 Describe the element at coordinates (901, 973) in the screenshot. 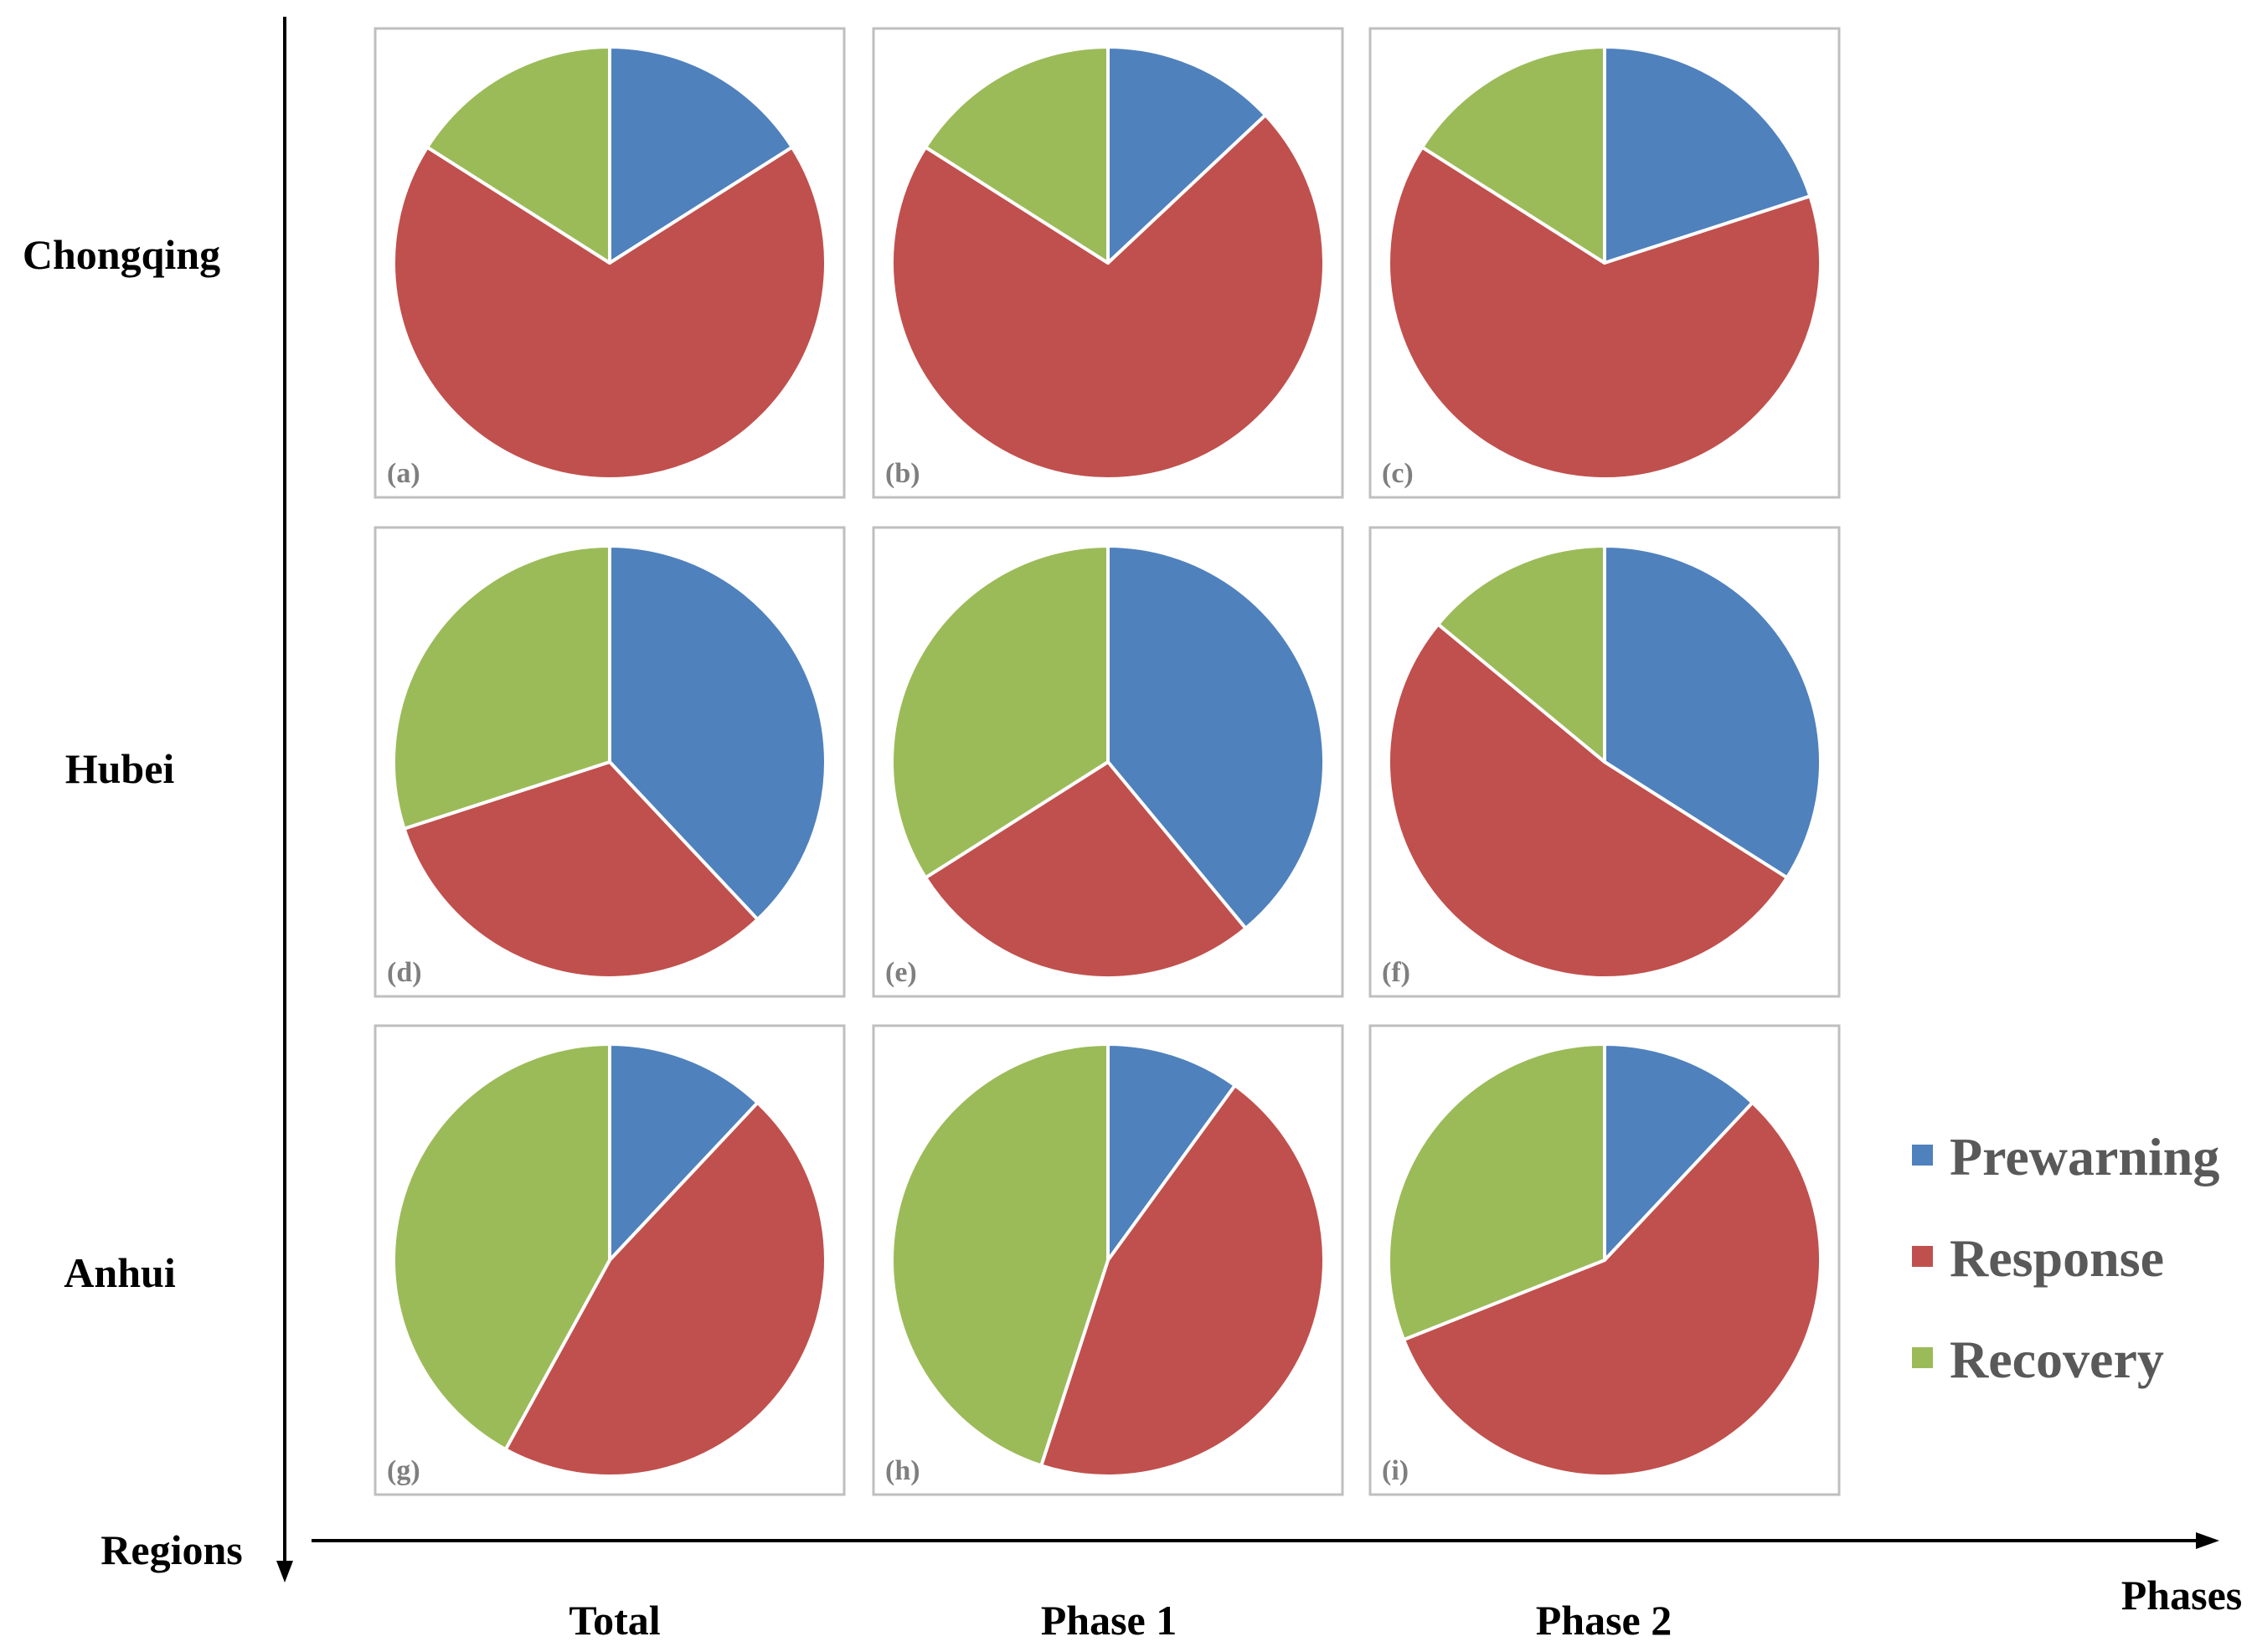

I see `panel-label: (e)` at that location.